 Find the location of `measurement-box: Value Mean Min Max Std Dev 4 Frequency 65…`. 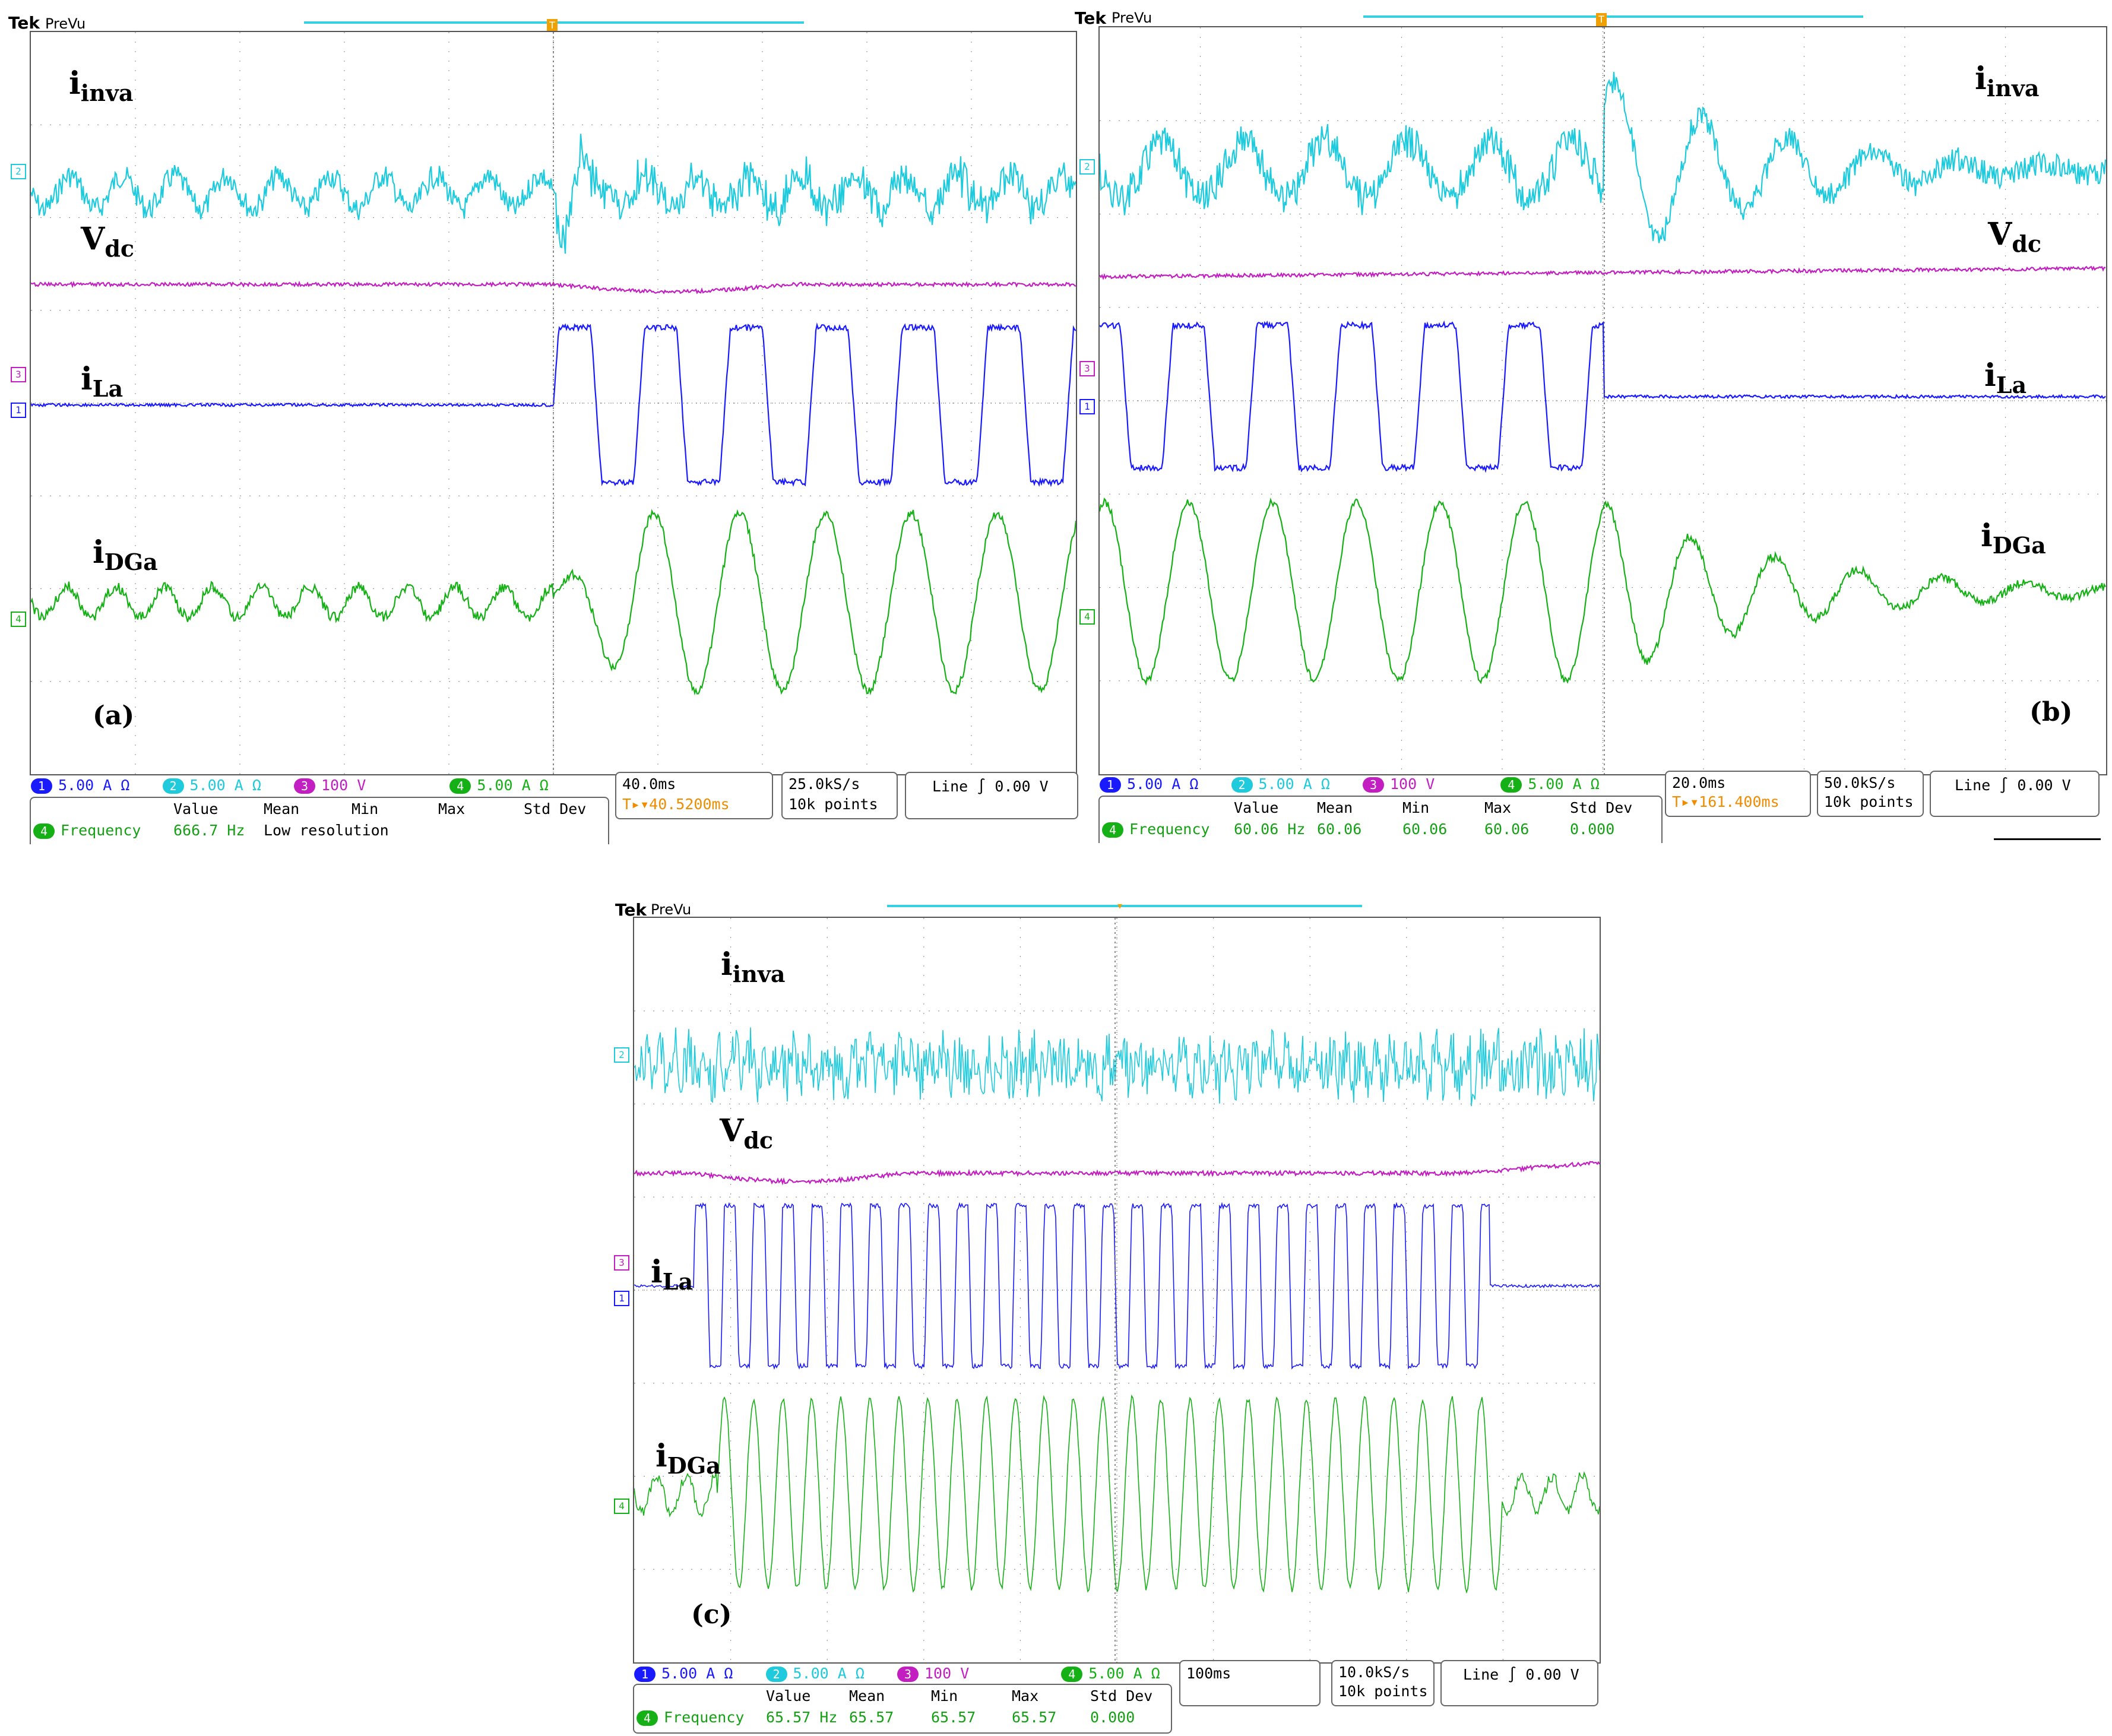

measurement-box: Value Mean Min Max Std Dev 4 Frequency 65… is located at coordinates (903, 1709).